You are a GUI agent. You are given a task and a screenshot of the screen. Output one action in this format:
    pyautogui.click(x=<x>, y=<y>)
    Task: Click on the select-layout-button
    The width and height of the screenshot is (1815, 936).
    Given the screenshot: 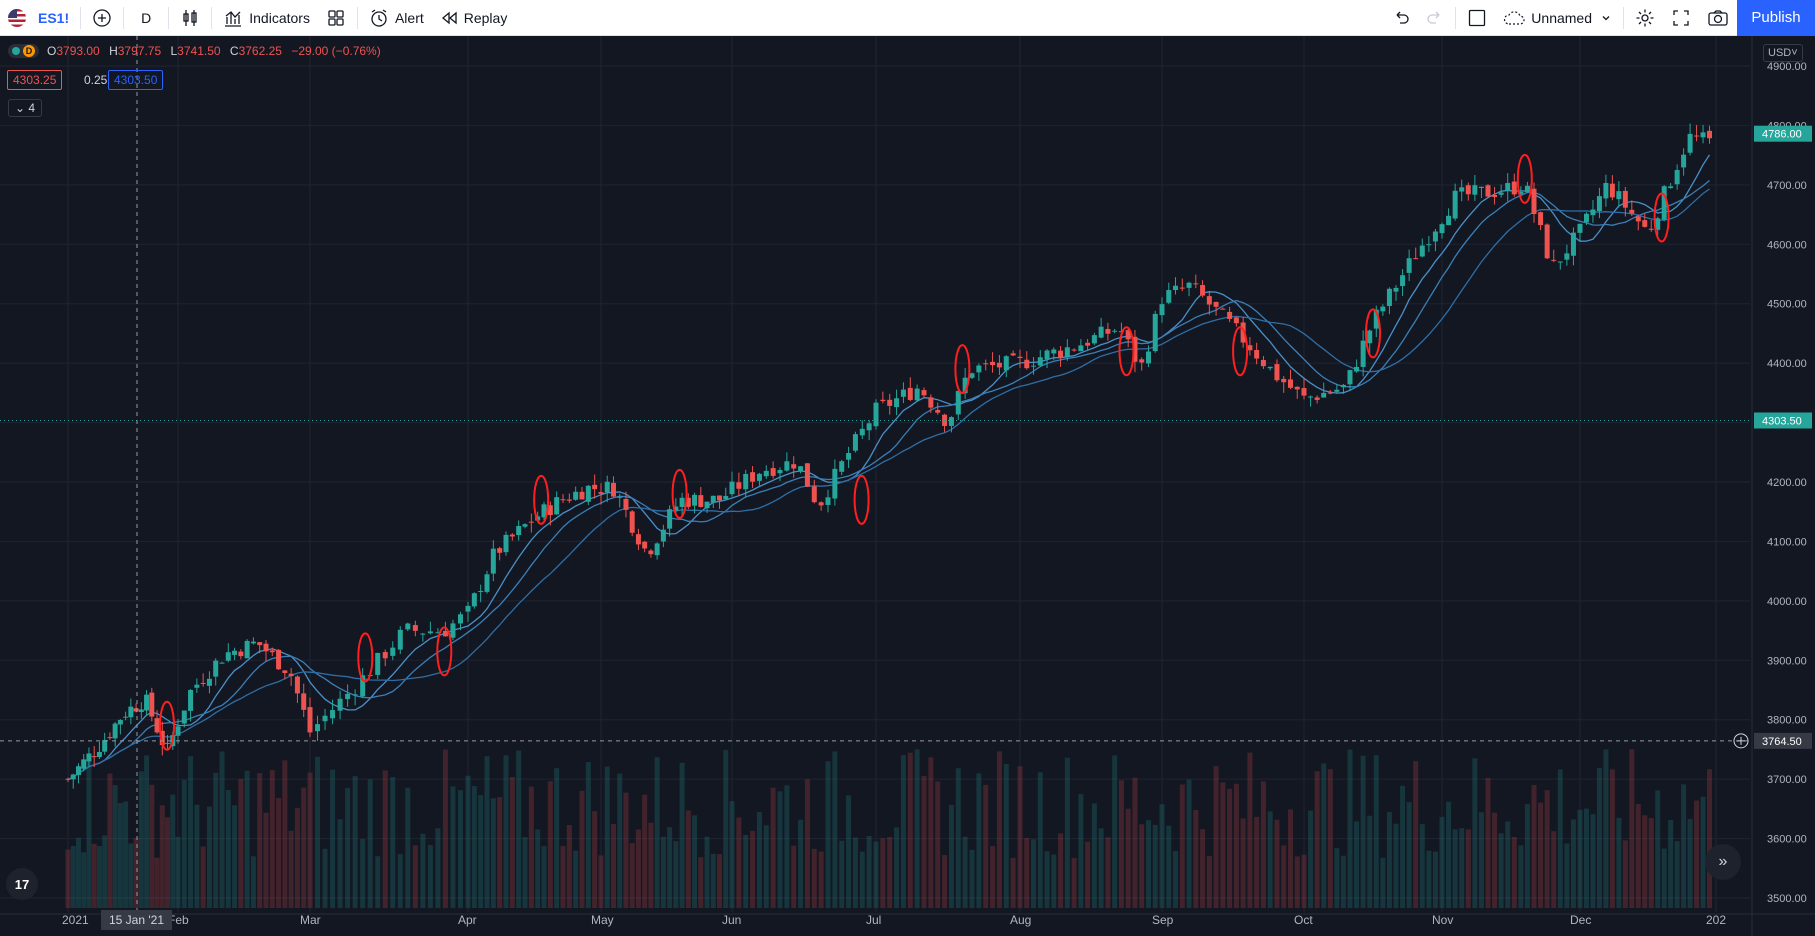 What is the action you would take?
    pyautogui.click(x=1477, y=18)
    